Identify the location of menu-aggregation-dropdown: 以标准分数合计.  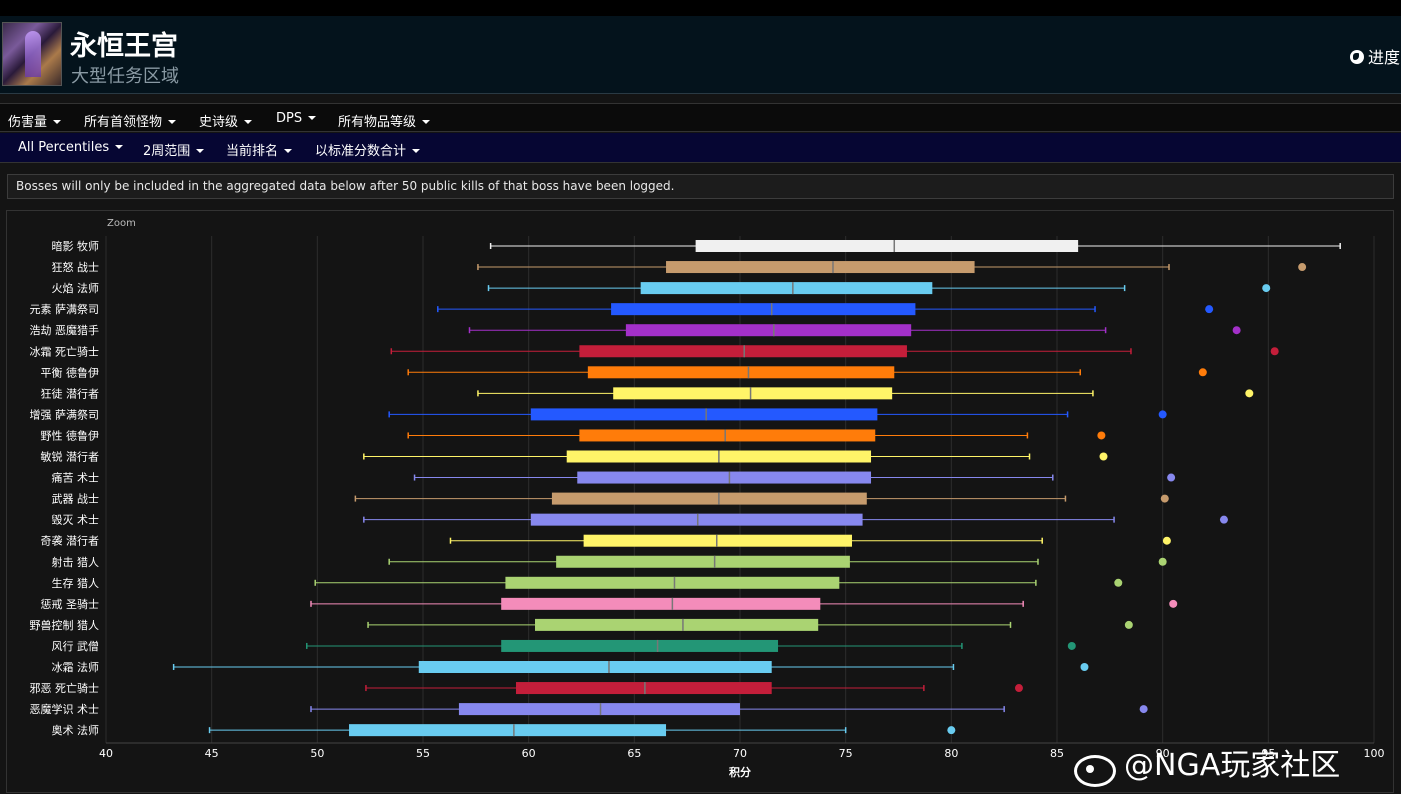
(368, 149).